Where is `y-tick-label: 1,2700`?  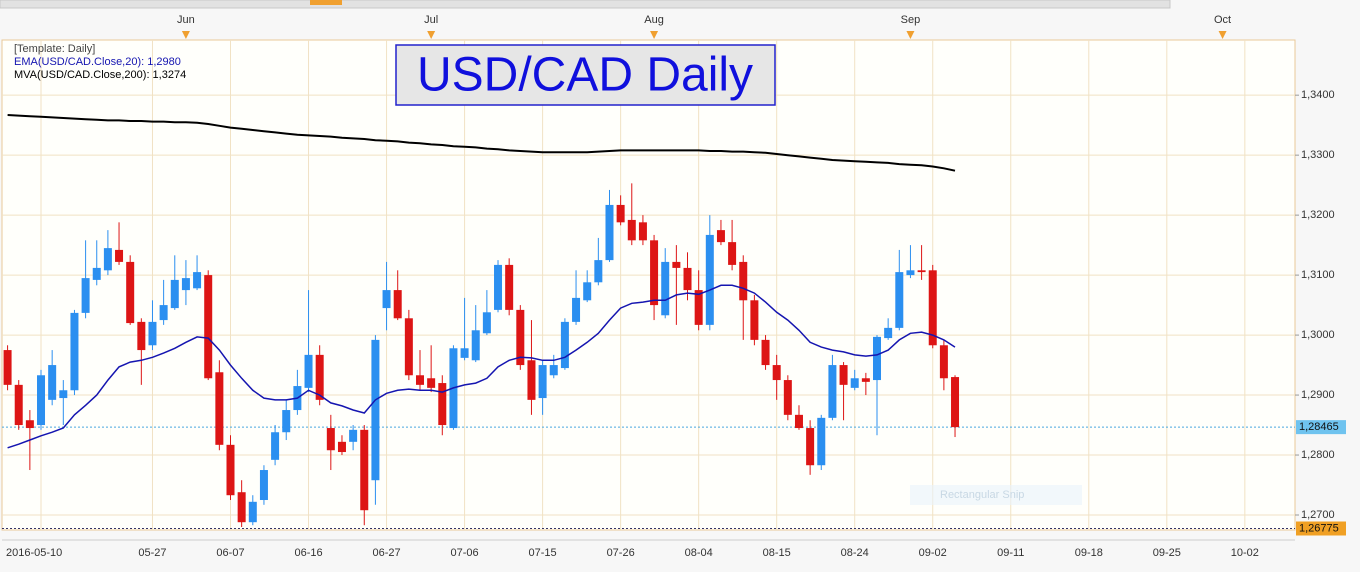
y-tick-label: 1,2700 is located at coordinates (1318, 515).